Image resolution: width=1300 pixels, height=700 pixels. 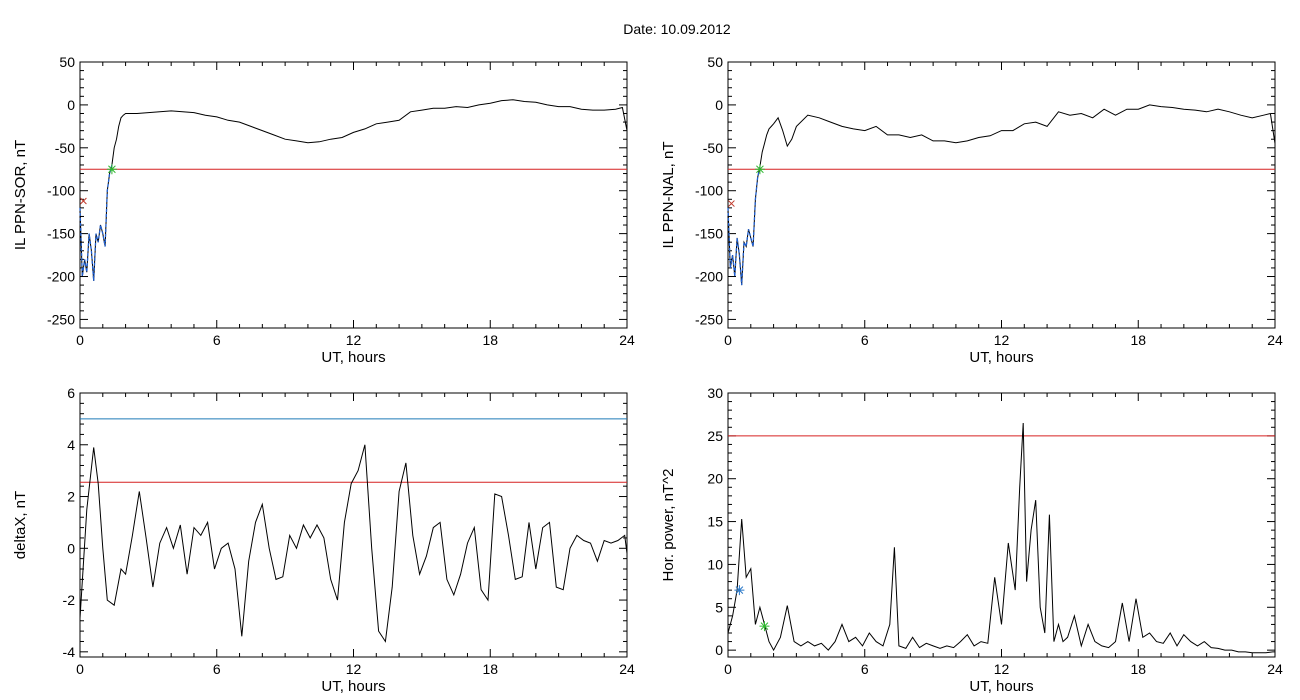 I want to click on marker-blue-star, so click(x=739, y=590).